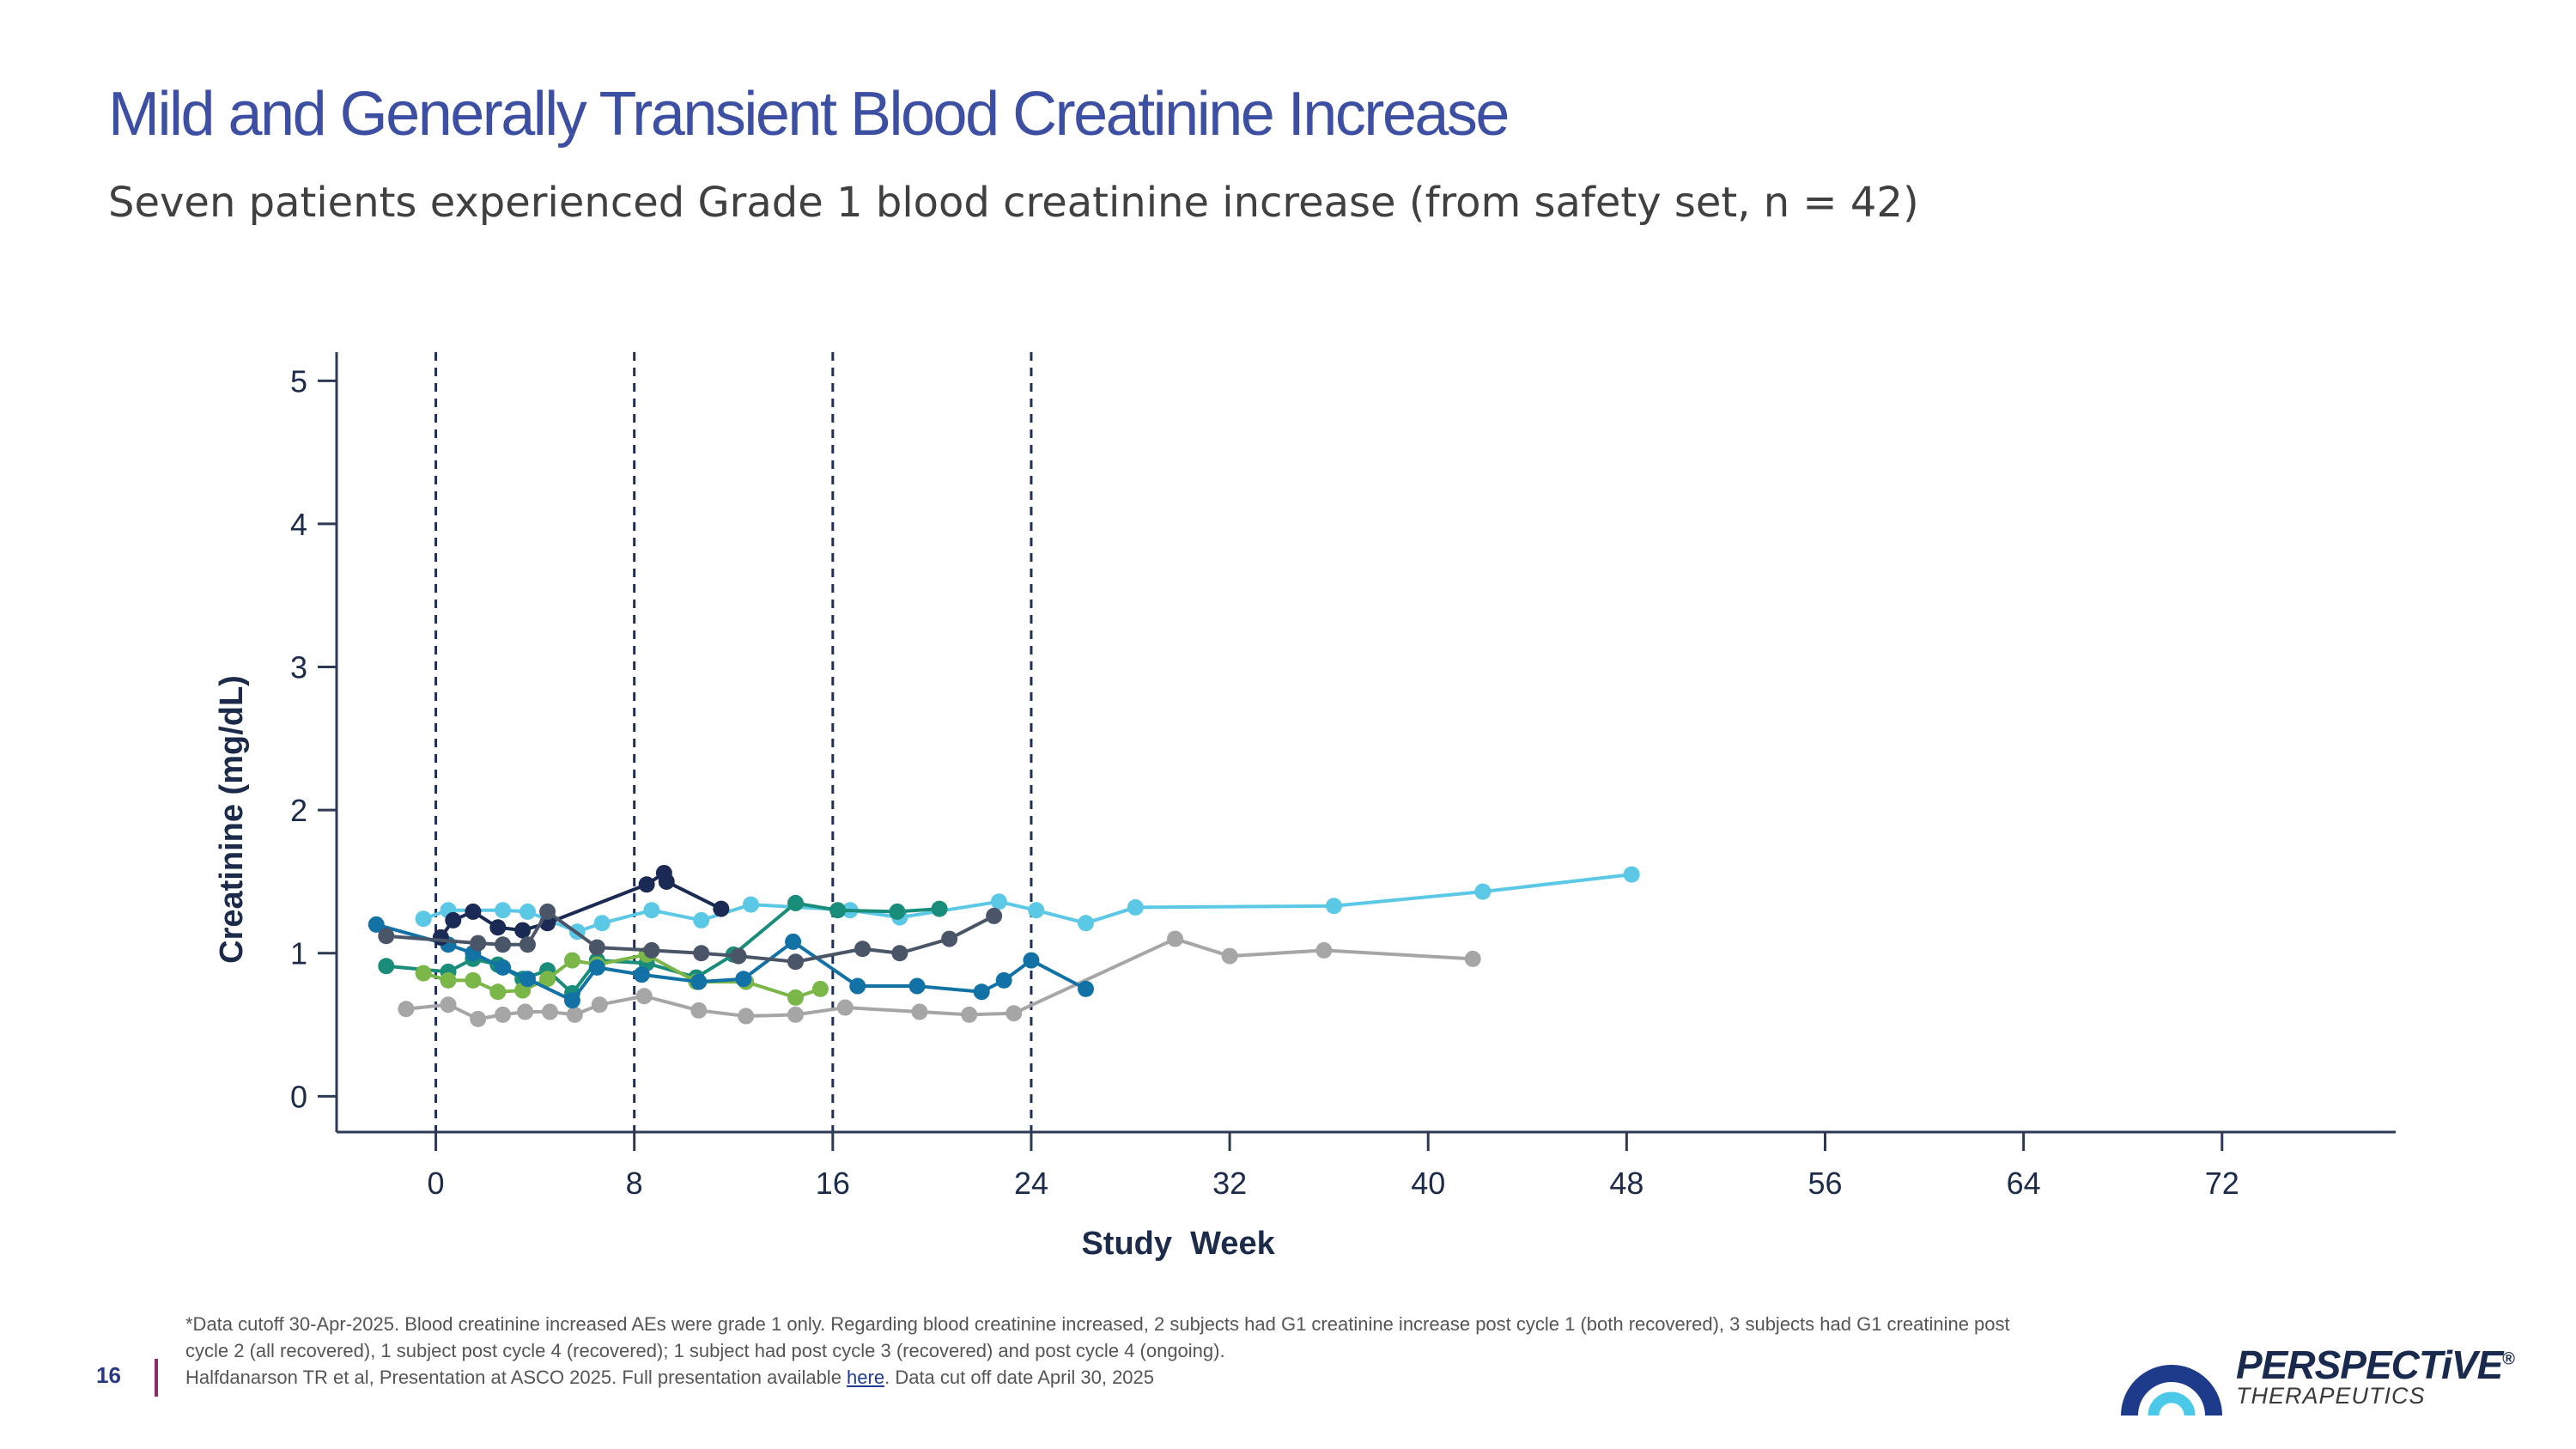 This screenshot has height=1449, width=2576. Describe the element at coordinates (733, 742) in the screenshot. I see `cycle-reference-lines` at that location.